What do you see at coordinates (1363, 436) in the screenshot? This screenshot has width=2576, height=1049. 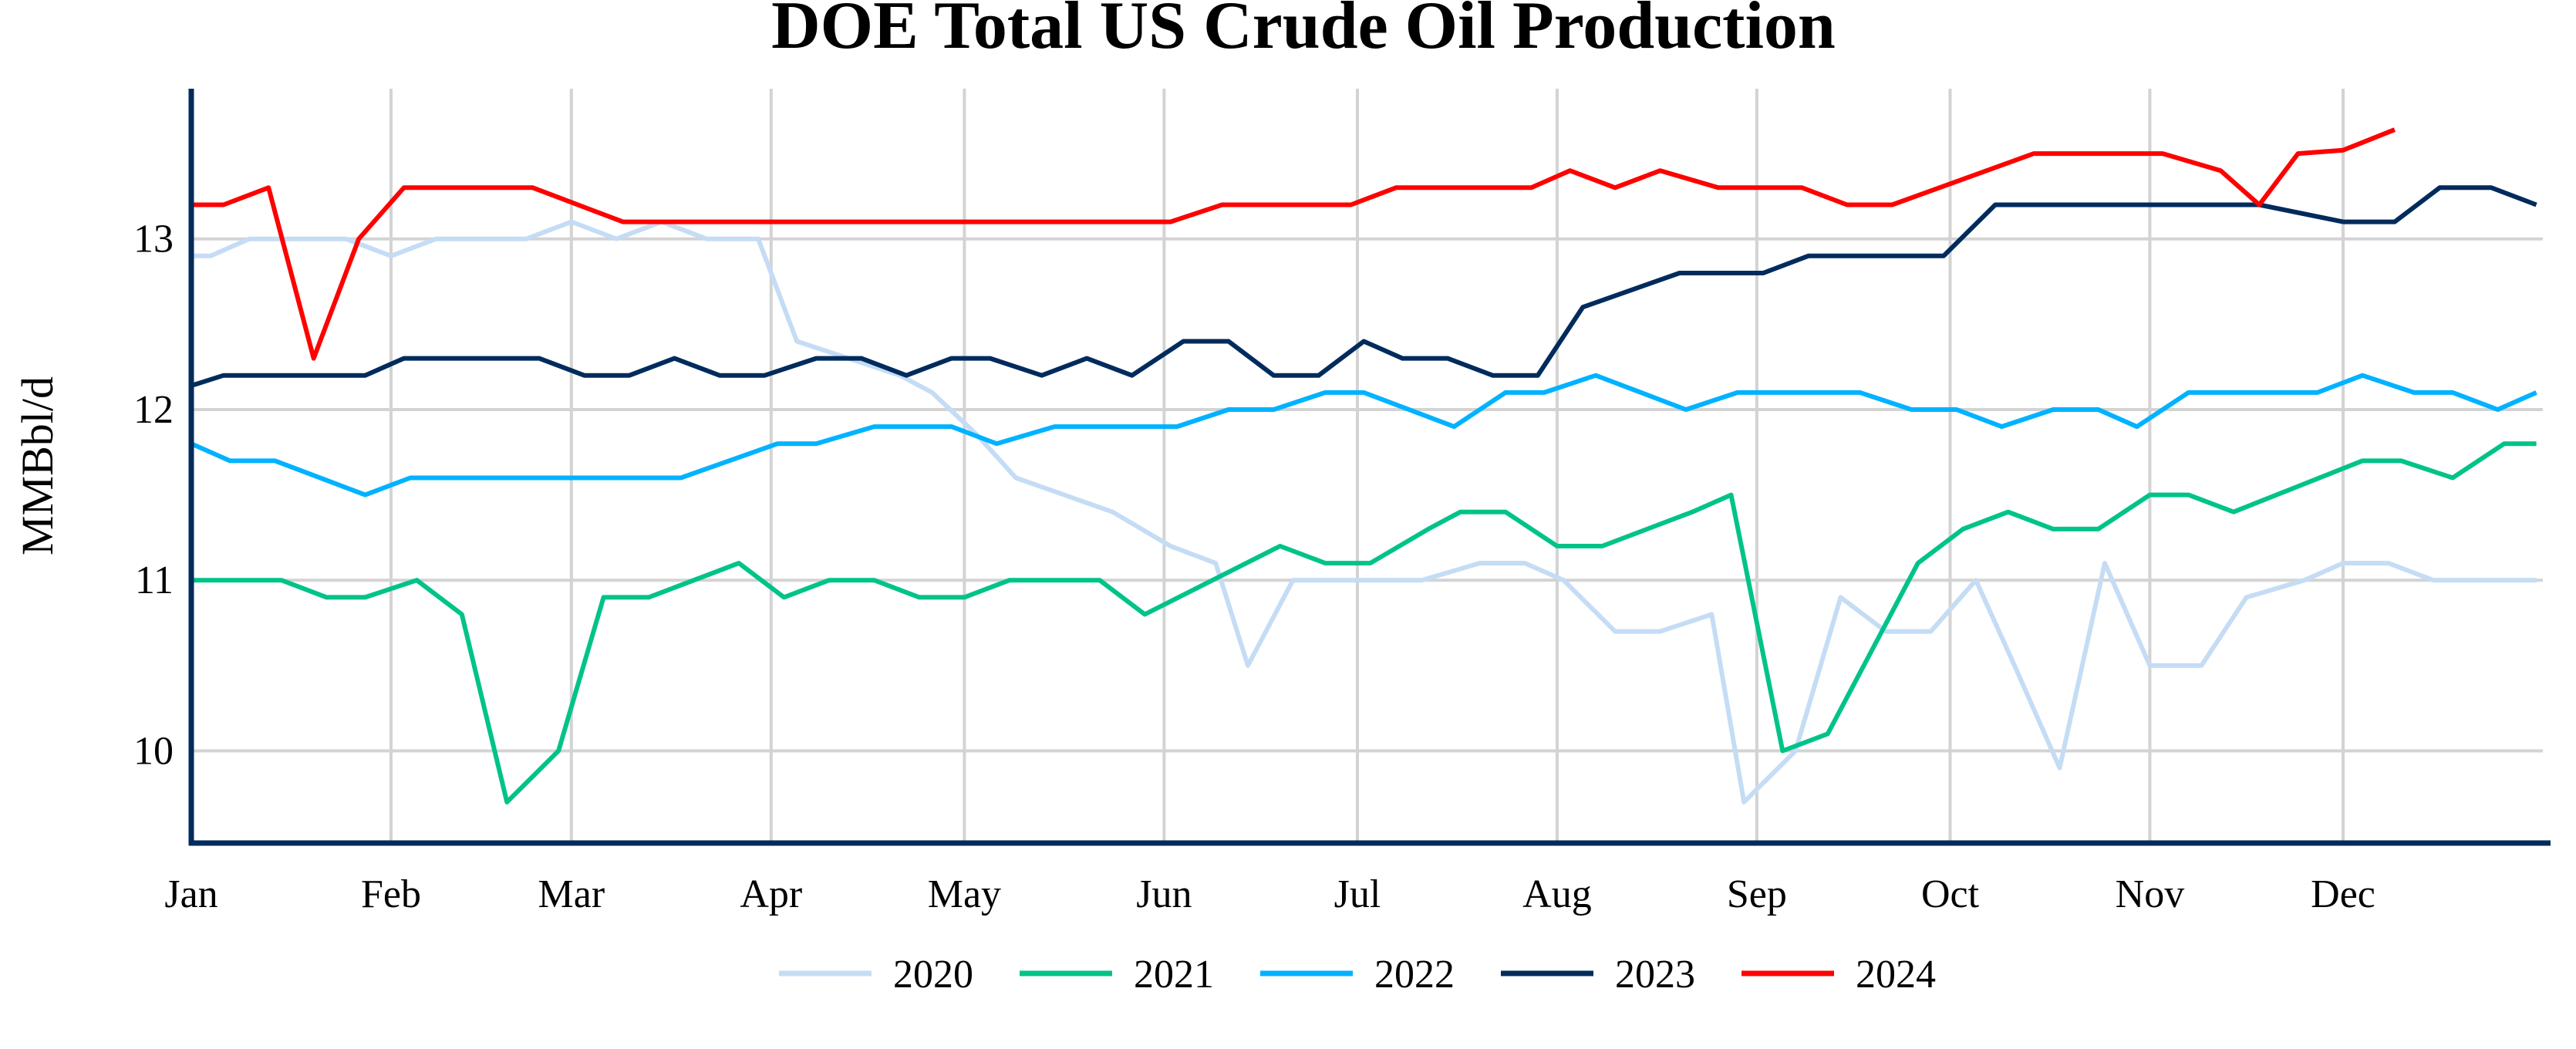 I see `series-line-2022` at bounding box center [1363, 436].